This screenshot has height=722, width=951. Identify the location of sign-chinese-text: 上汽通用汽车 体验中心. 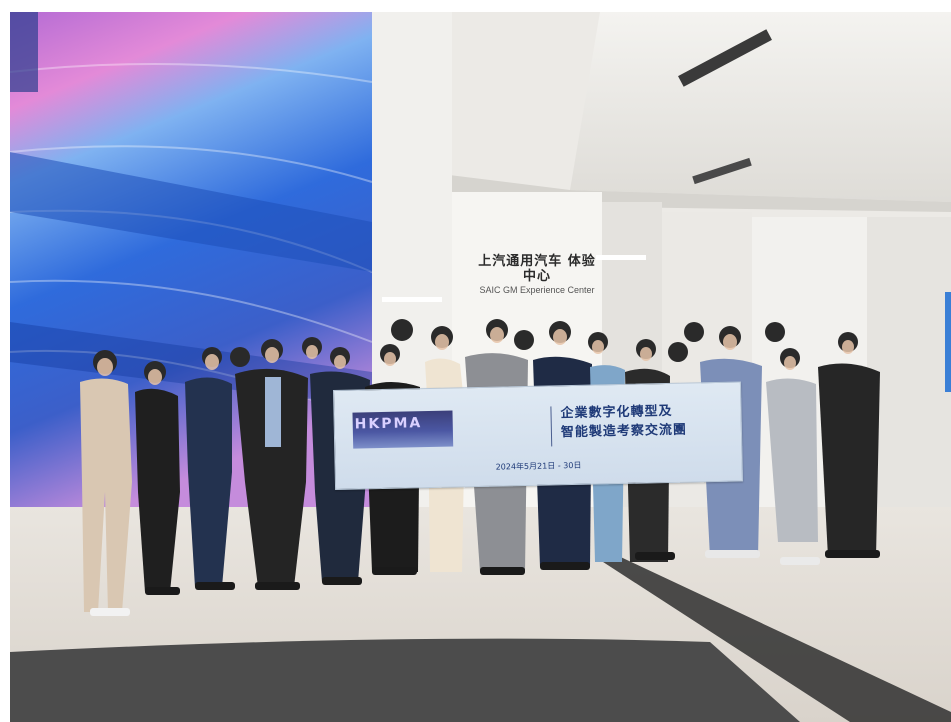
(537, 269).